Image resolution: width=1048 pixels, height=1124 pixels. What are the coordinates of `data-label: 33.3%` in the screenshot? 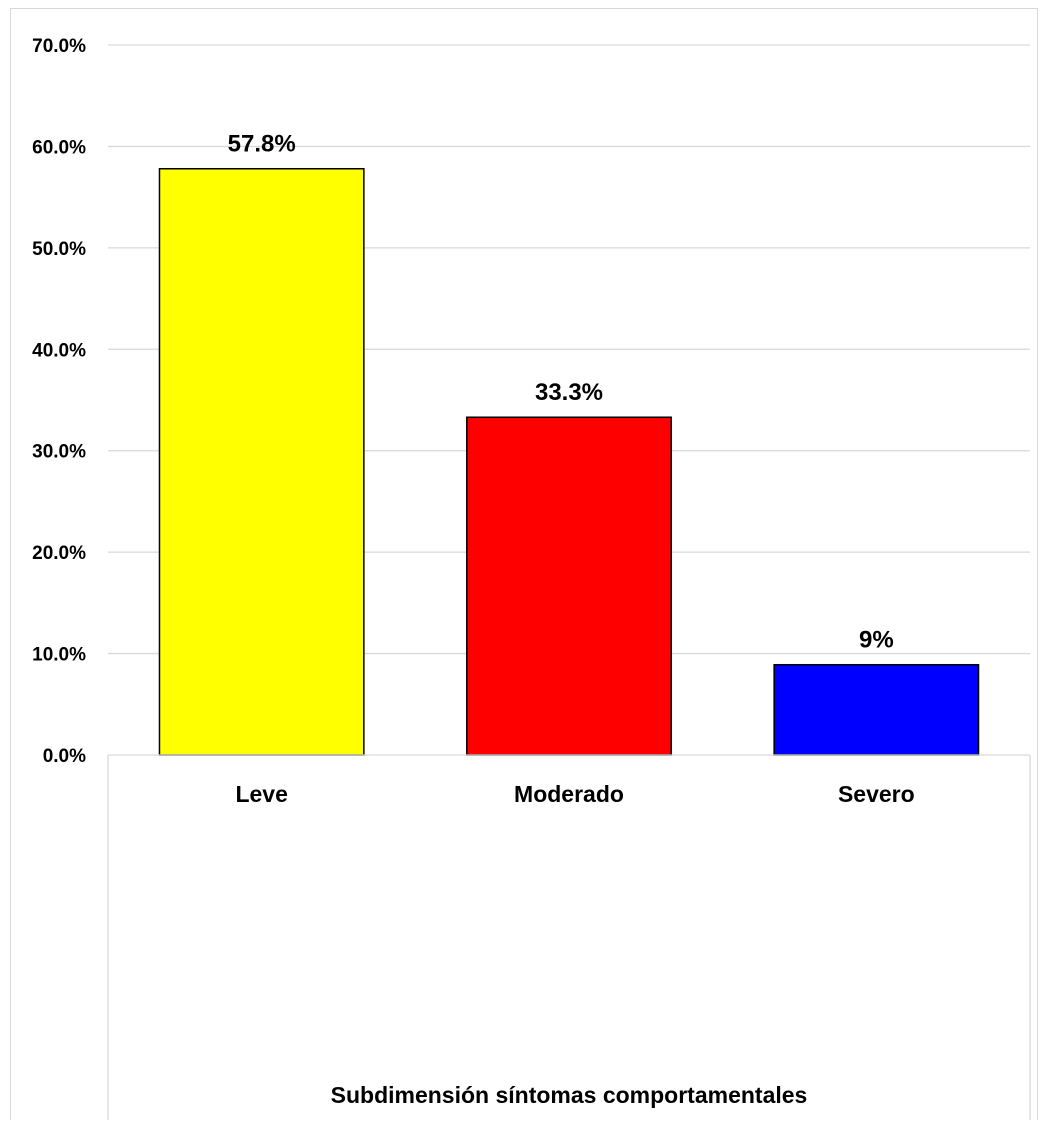 It's located at (569, 392).